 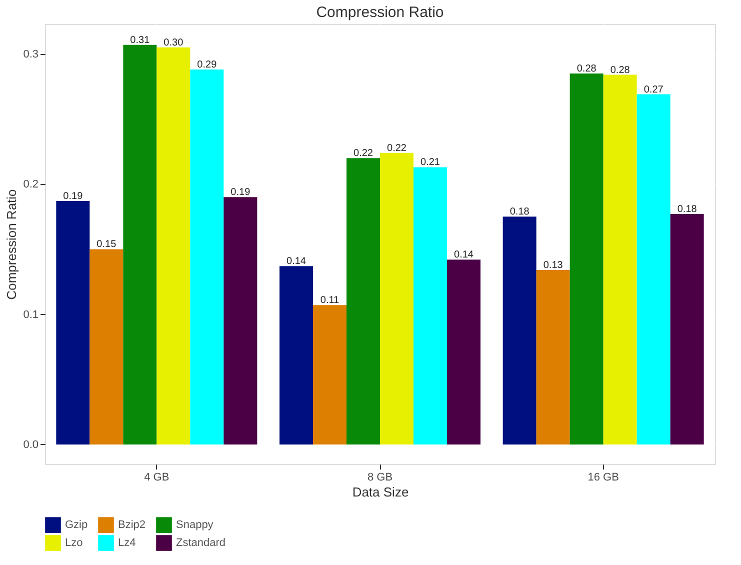 I want to click on legend-label: Lzo, so click(x=74, y=543).